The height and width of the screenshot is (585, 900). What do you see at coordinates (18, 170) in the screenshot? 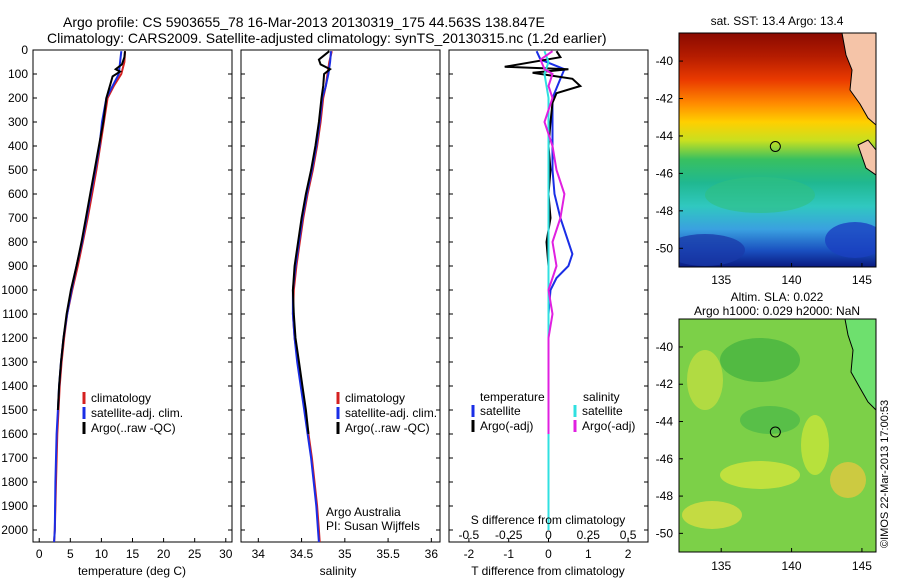
I see `depth-tick-label: 500` at bounding box center [18, 170].